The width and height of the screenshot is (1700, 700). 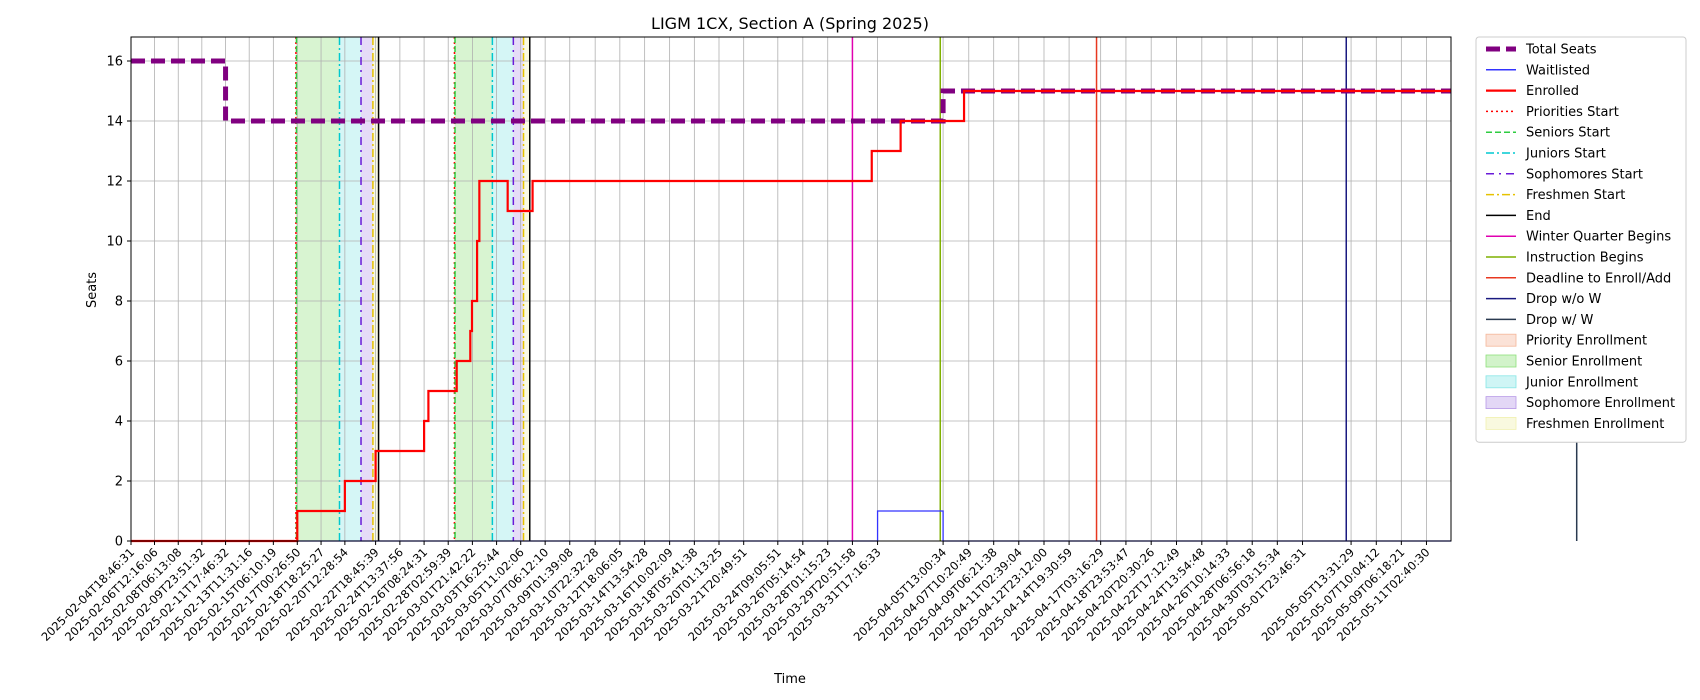 What do you see at coordinates (1585, 258) in the screenshot?
I see `legend-label-10: Instruction Begins` at bounding box center [1585, 258].